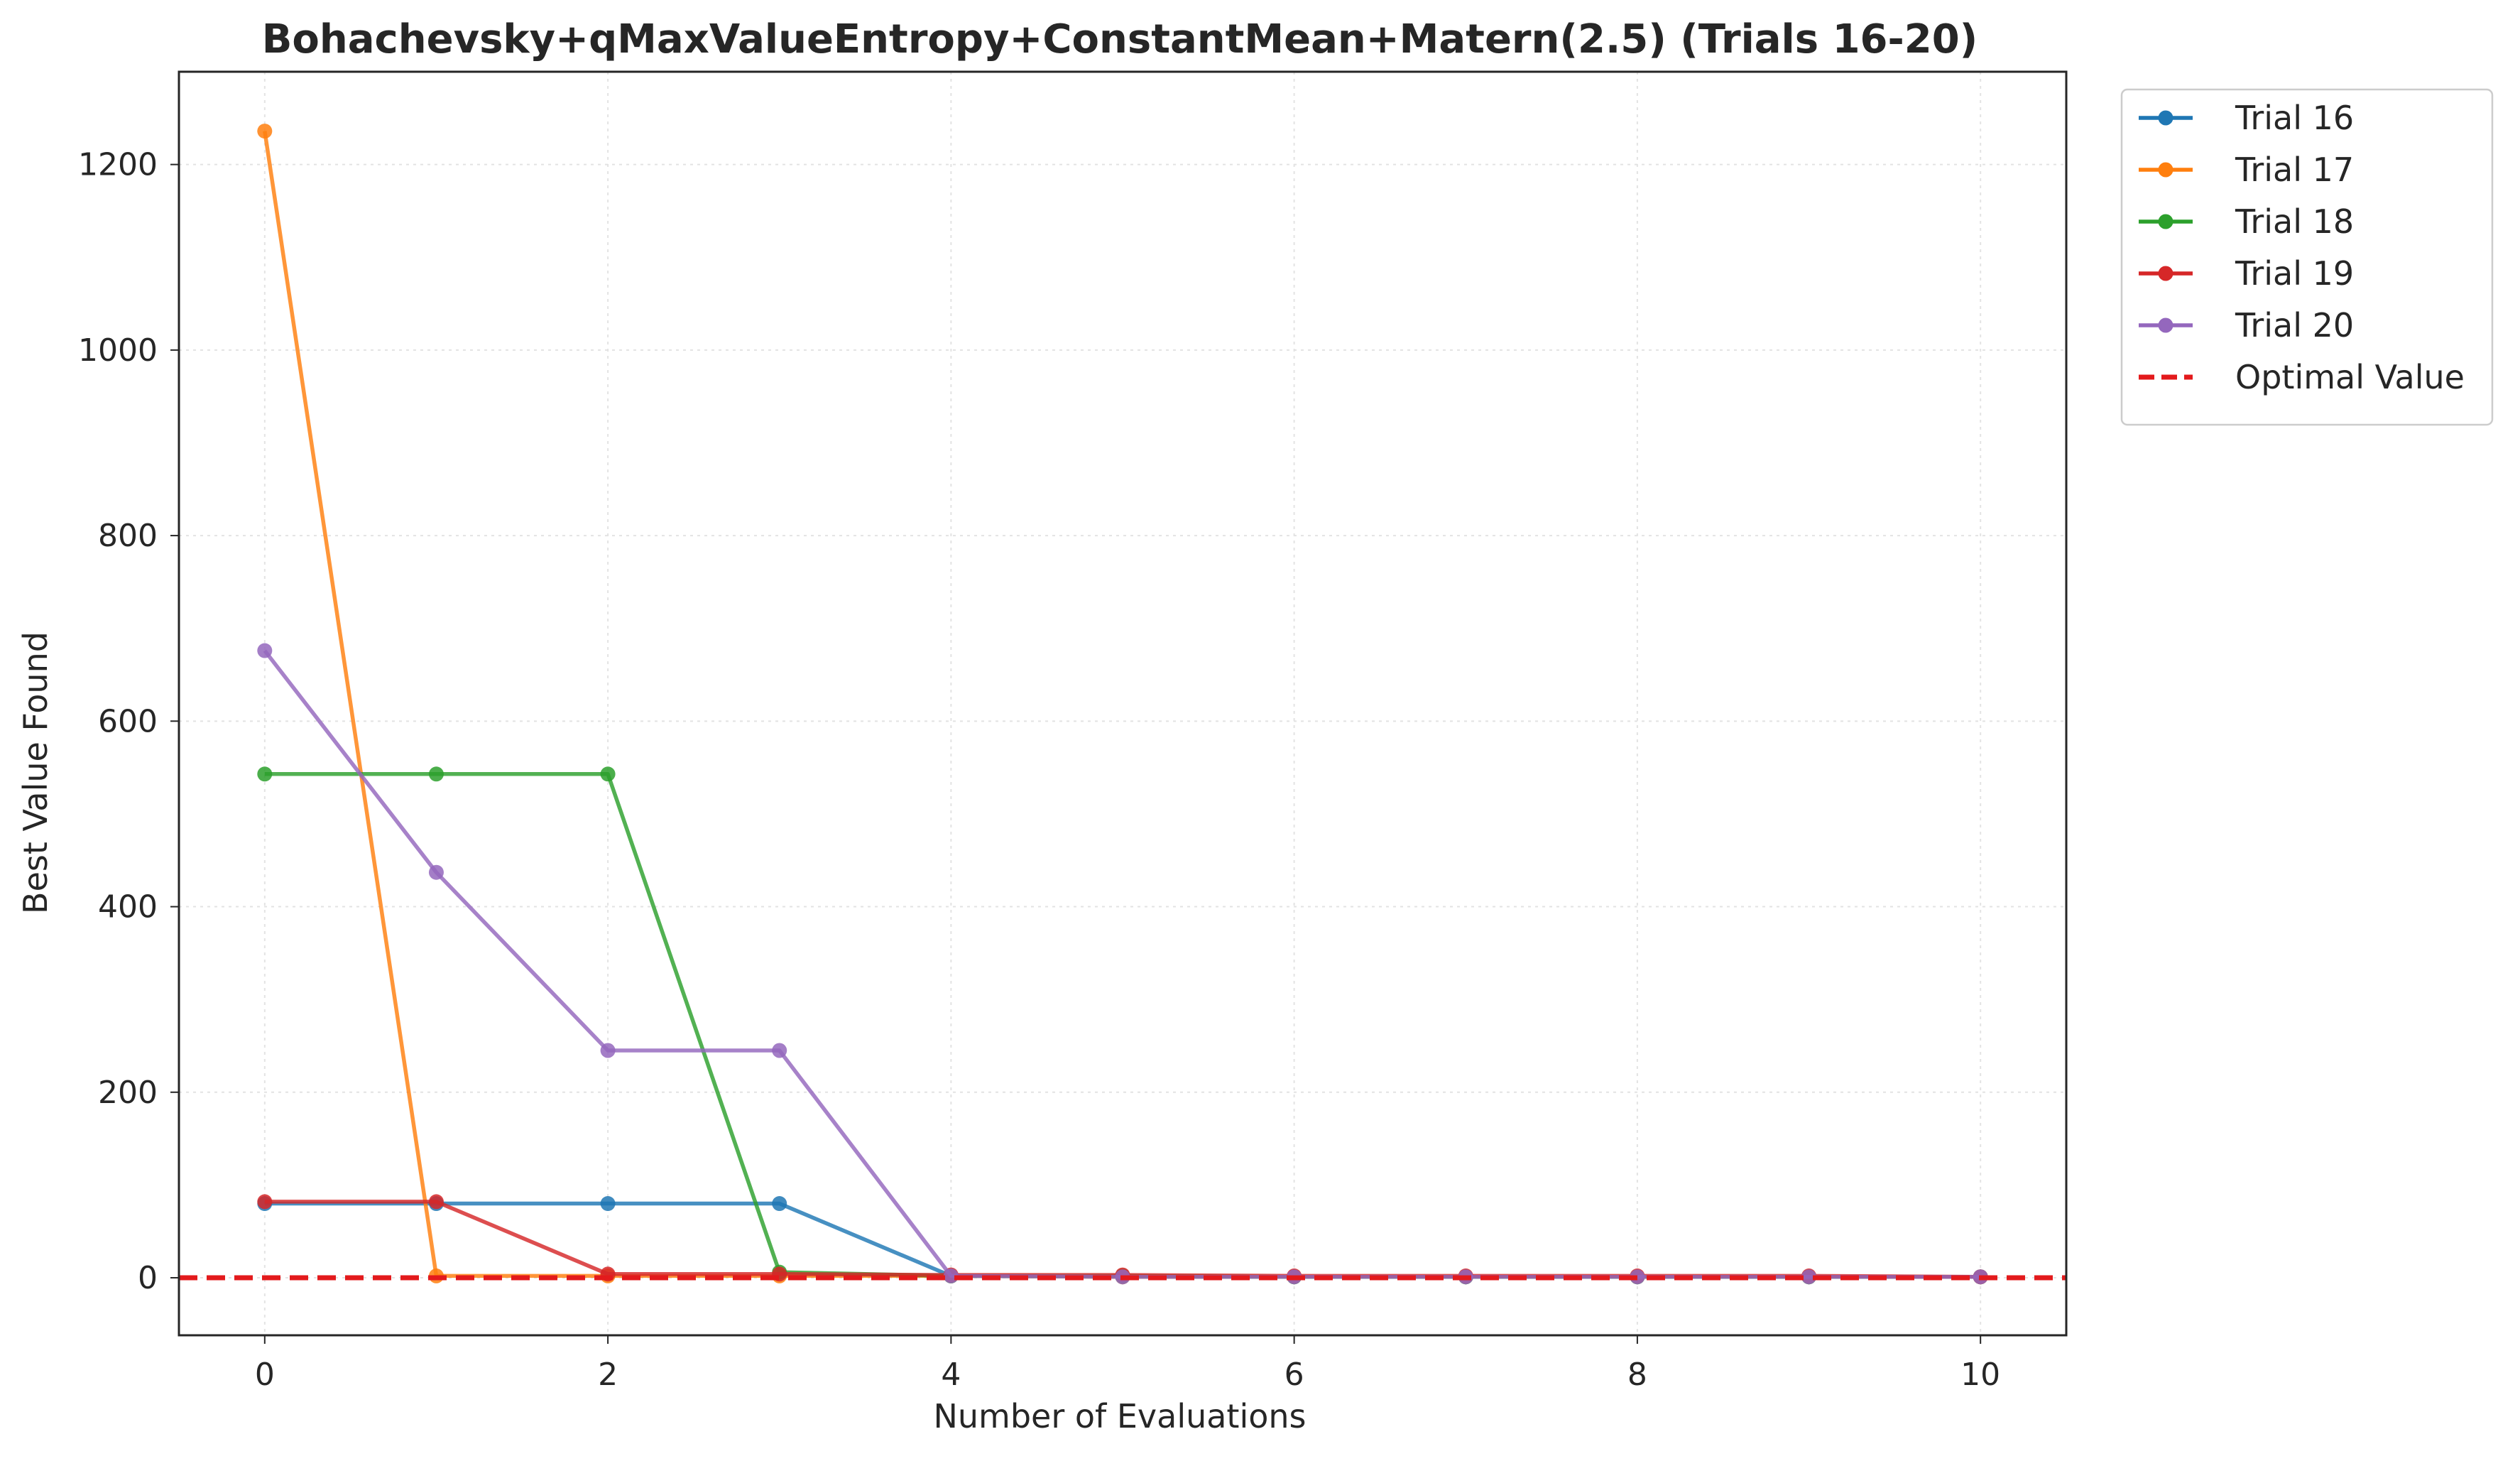  I want to click on legend-item-3: Trial 18, so click(2246, 221).